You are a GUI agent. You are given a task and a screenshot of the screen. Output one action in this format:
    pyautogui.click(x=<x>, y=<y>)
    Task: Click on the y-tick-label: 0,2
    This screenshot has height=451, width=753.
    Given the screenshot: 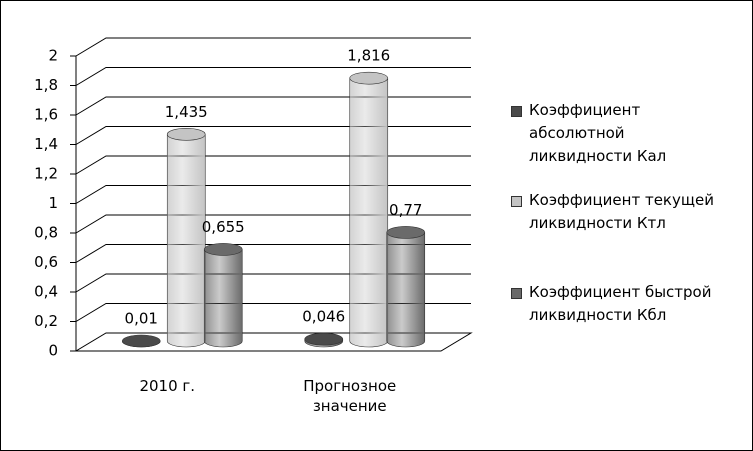 What is the action you would take?
    pyautogui.click(x=46, y=321)
    